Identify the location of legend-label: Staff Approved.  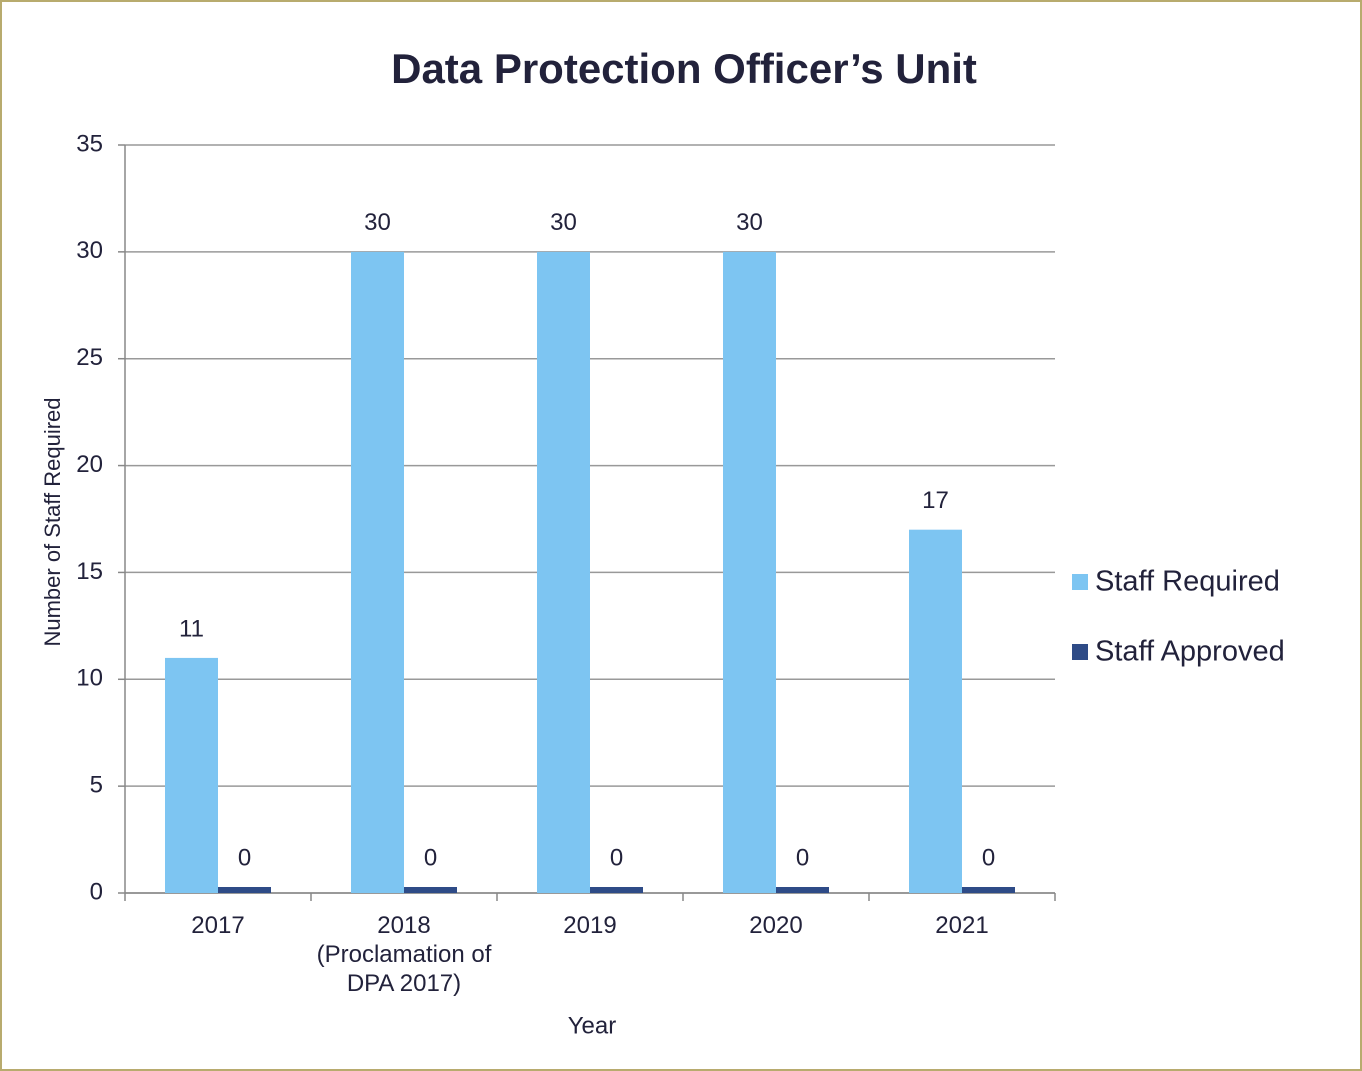
(1190, 652).